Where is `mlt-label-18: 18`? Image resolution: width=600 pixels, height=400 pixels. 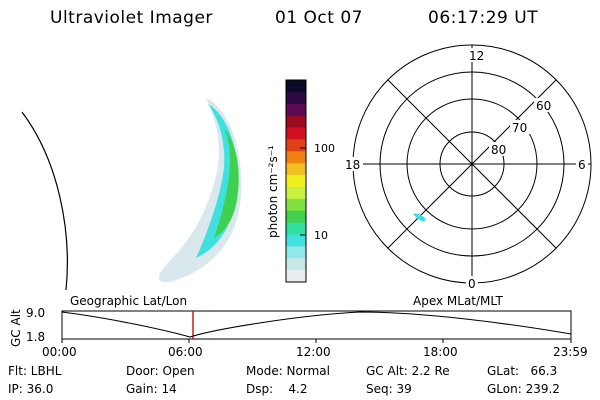
mlt-label-18: 18 is located at coordinates (352, 165).